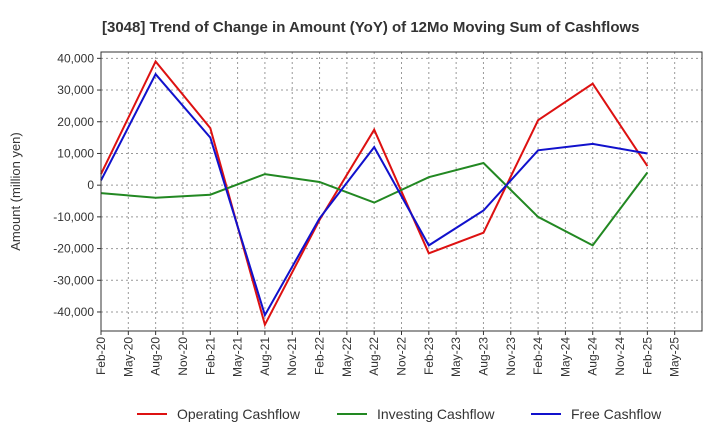 Image resolution: width=720 pixels, height=440 pixels. I want to click on x-tick-label: Feb-20, so click(101, 356).